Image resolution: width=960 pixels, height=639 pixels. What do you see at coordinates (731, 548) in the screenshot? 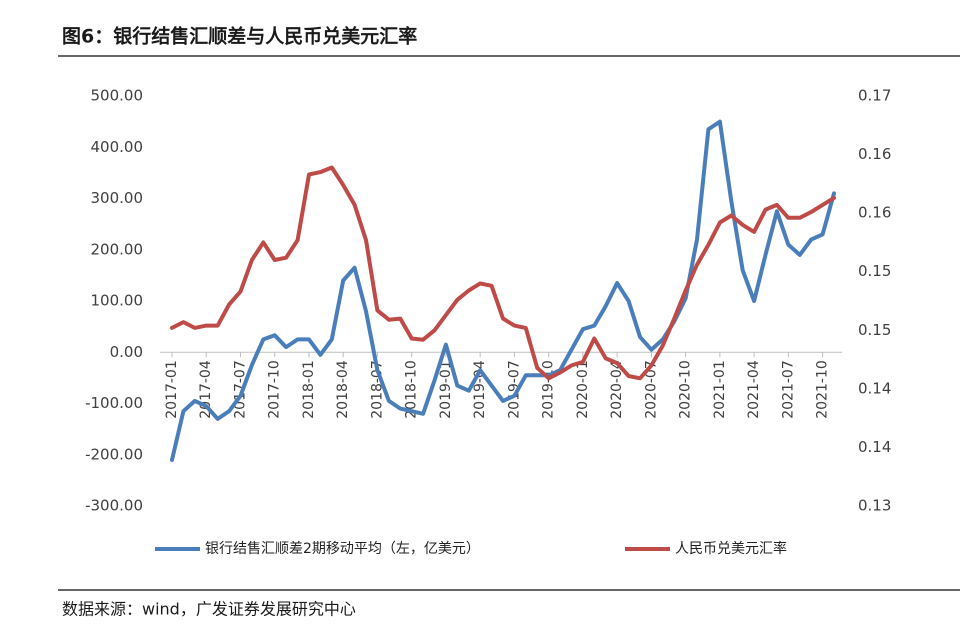
I see `legend-label: 人民币兑美元汇率` at bounding box center [731, 548].